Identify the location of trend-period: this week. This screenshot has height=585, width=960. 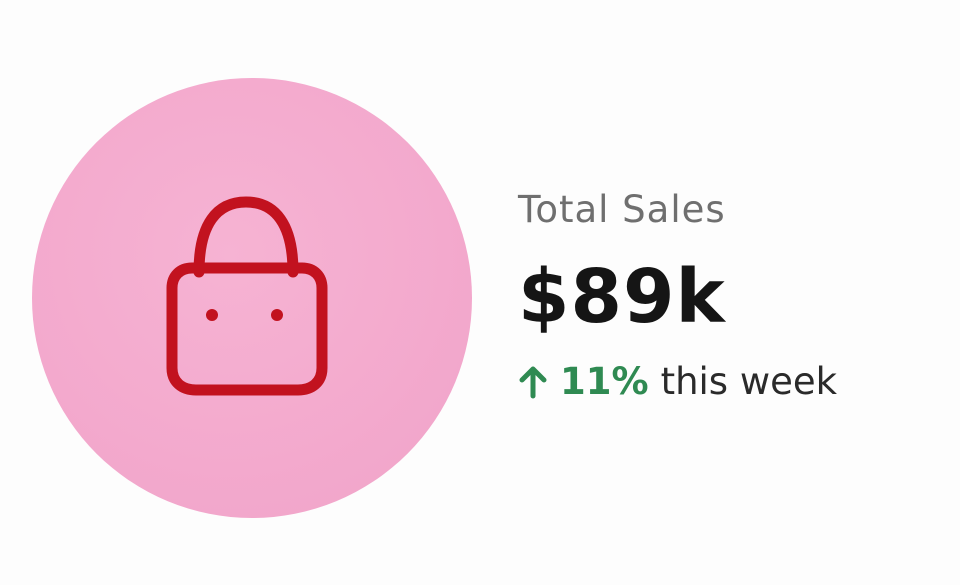
(749, 381).